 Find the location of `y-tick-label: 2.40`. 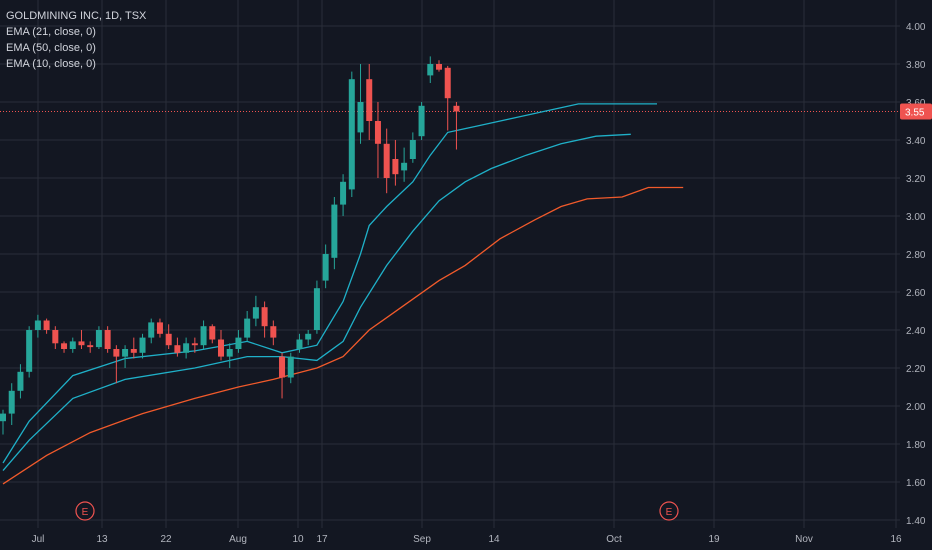

y-tick-label: 2.40 is located at coordinates (916, 331).